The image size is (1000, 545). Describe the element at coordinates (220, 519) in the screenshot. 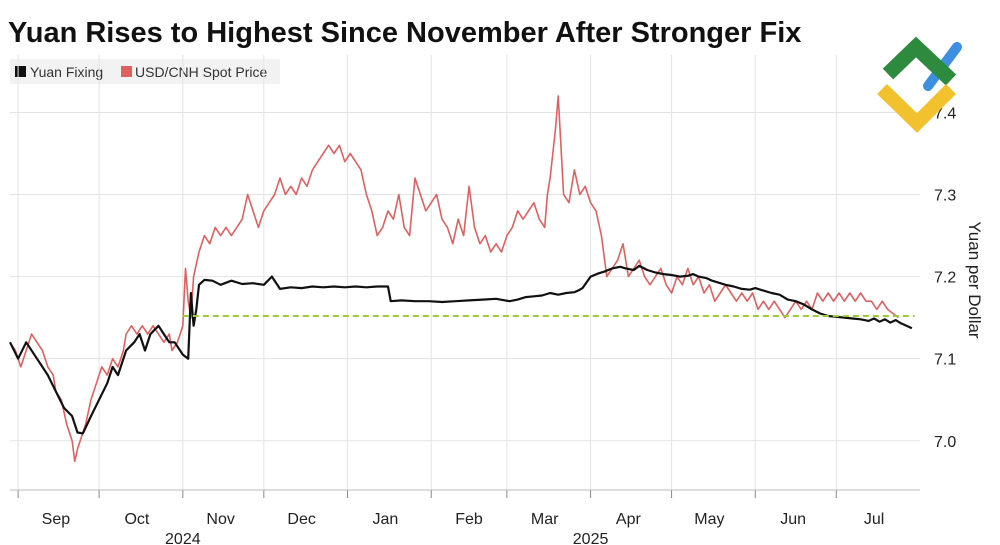

I see `x-tick-label: Nov` at that location.